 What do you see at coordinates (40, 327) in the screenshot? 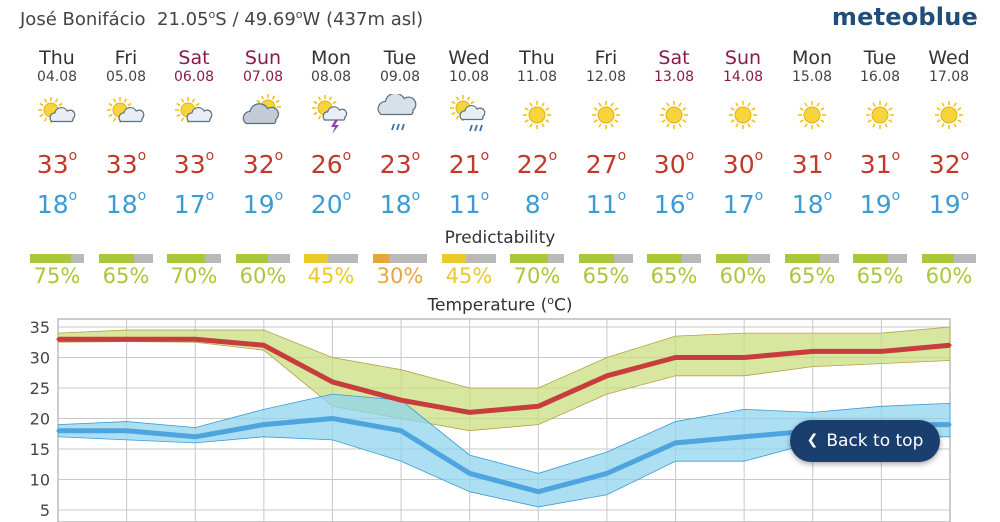
I see `y-tick-label: 35` at bounding box center [40, 327].